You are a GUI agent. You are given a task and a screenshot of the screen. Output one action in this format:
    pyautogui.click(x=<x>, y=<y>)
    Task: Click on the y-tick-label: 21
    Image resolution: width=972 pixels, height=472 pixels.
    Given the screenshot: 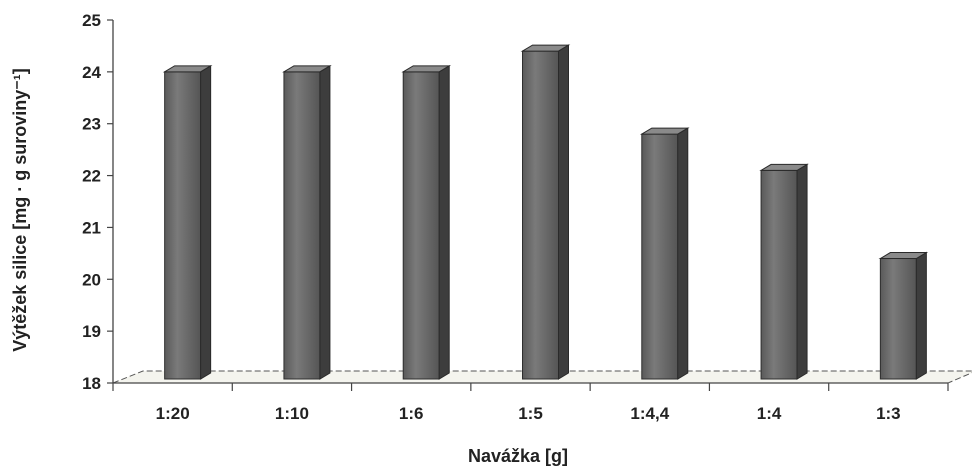 What is the action you would take?
    pyautogui.click(x=91, y=227)
    